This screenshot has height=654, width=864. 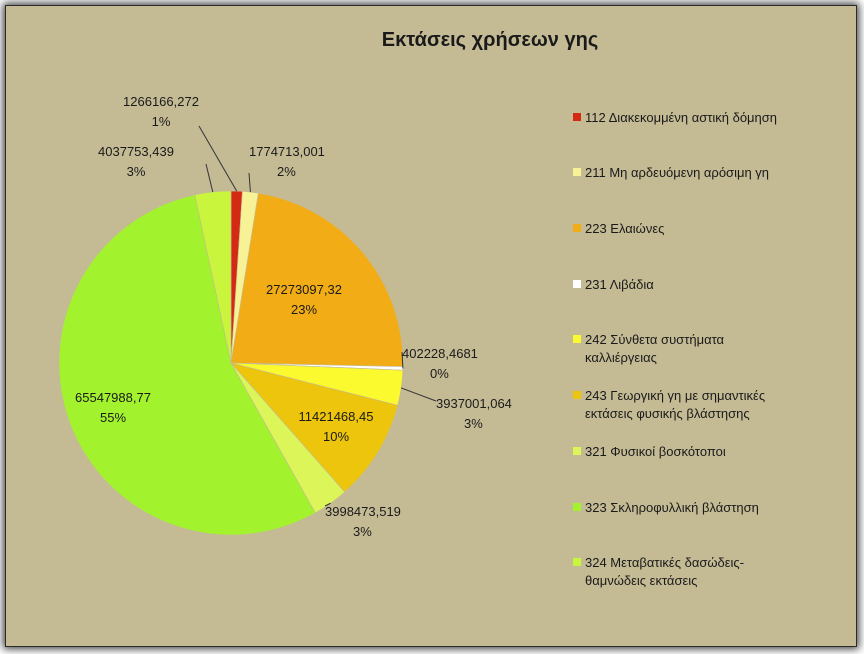 I want to click on data-label-percent-1: 1%, so click(x=161, y=121).